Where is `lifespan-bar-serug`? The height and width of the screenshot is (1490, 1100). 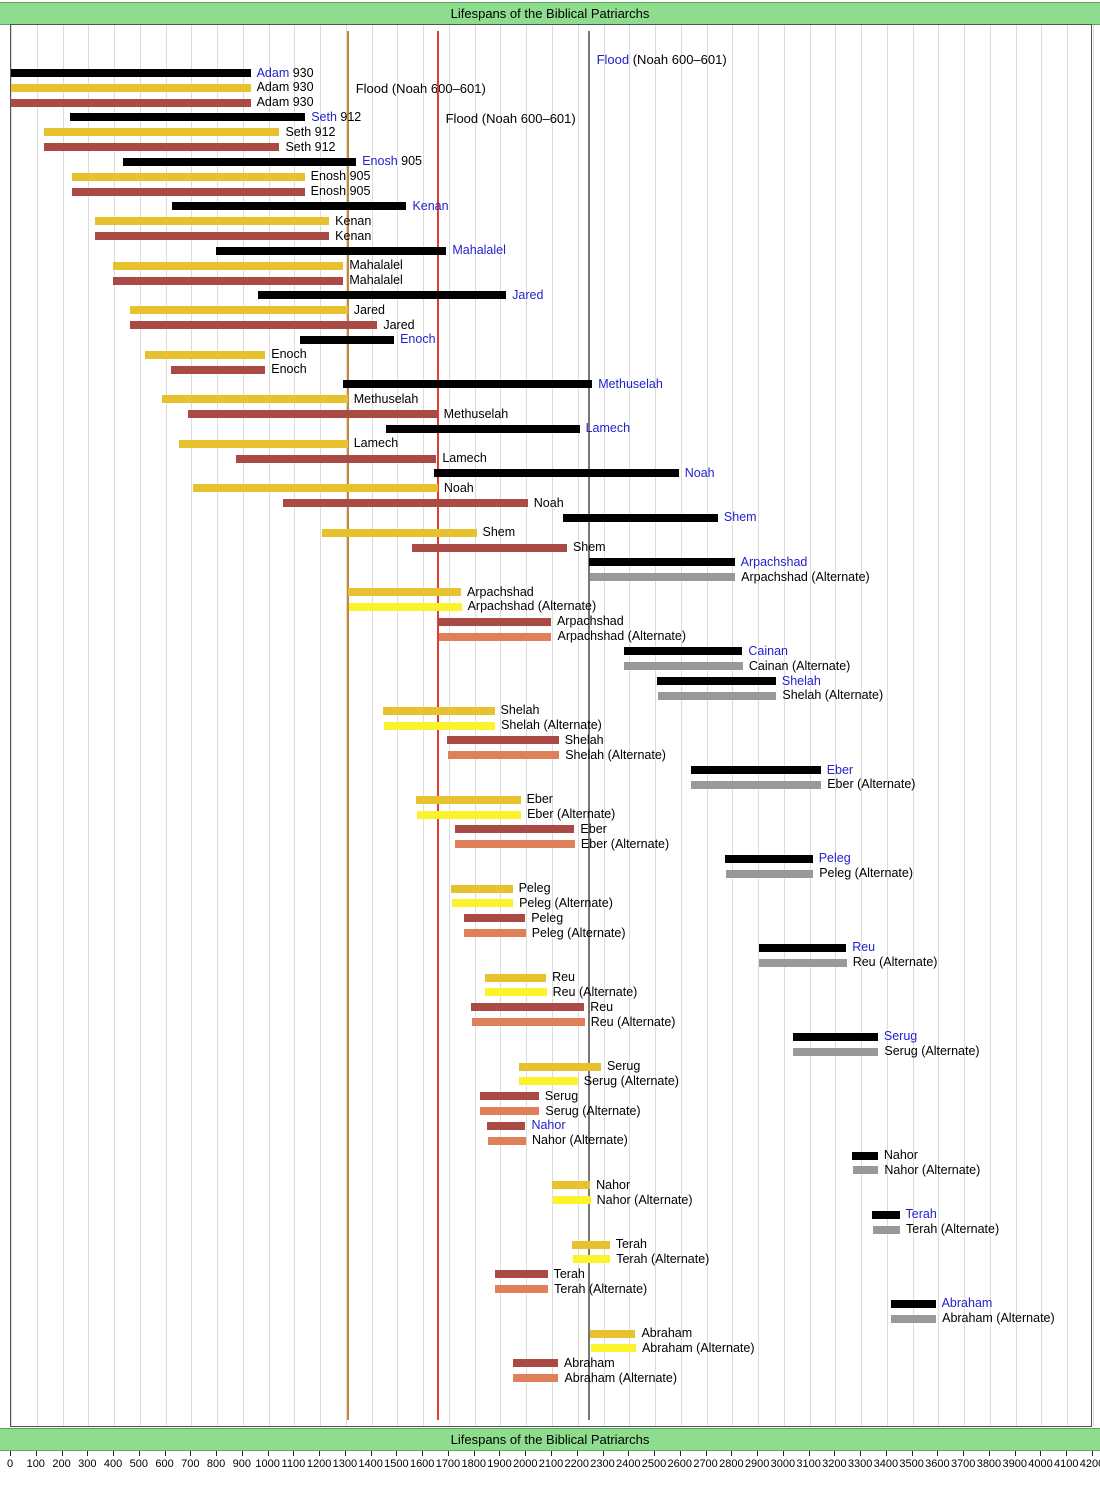 lifespan-bar-serug is located at coordinates (509, 1096).